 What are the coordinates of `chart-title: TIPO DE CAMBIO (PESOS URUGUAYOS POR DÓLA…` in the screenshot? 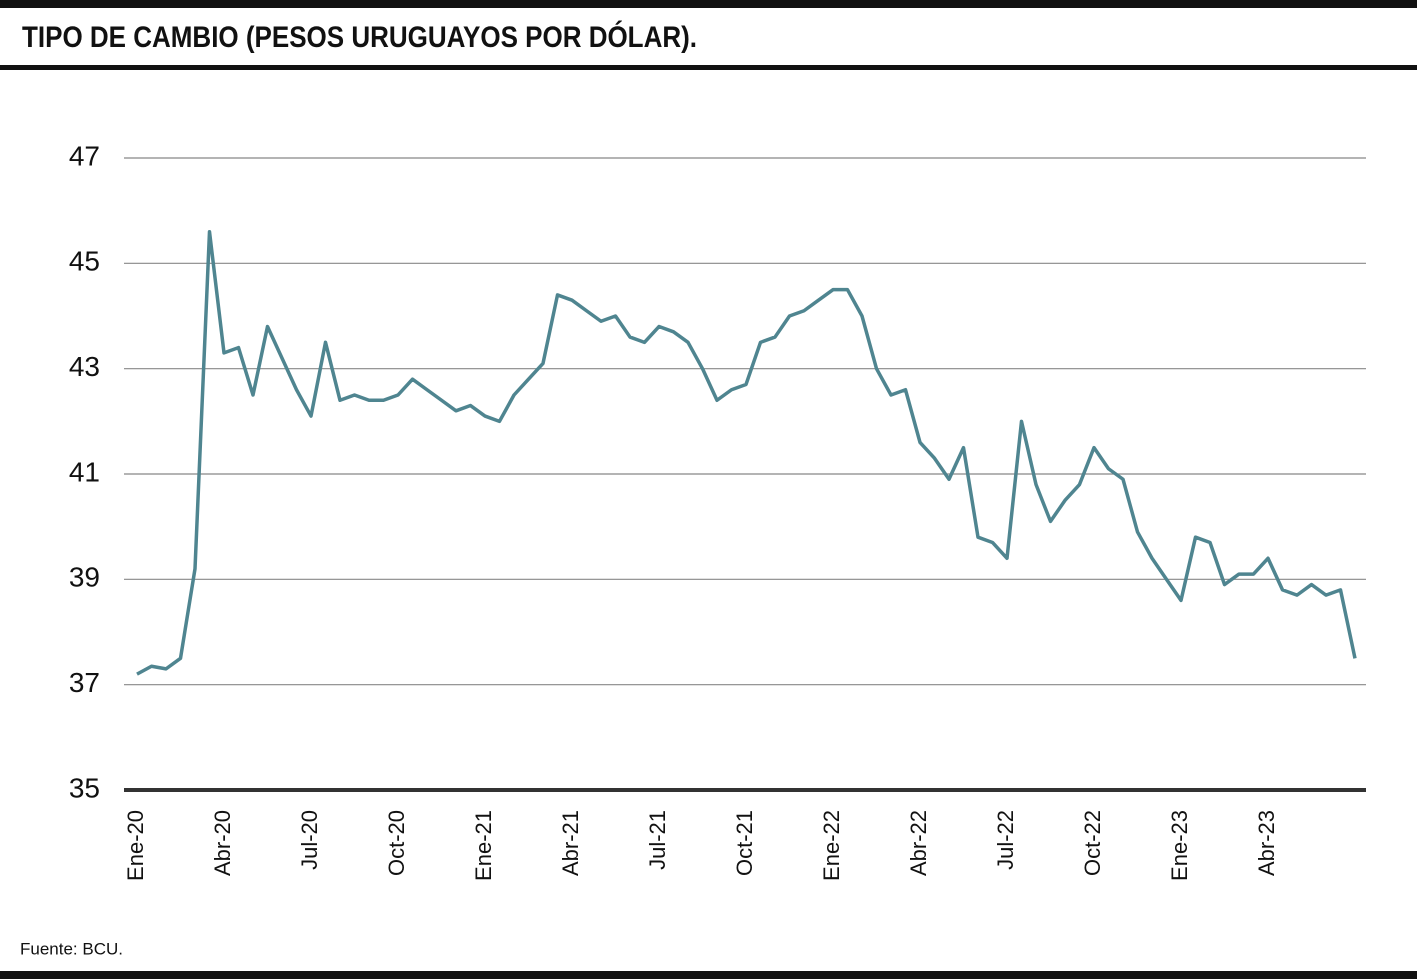 It's located at (359, 37).